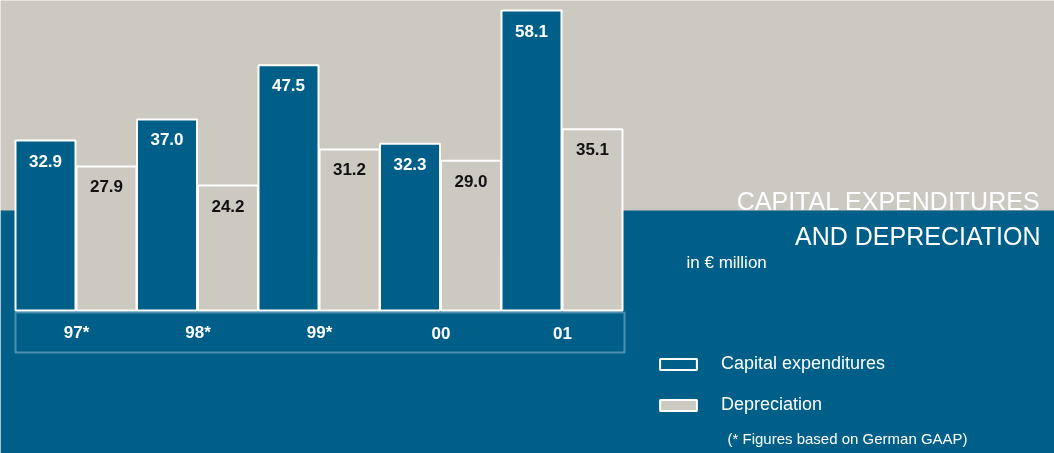 The width and height of the screenshot is (1054, 453). What do you see at coordinates (198, 332) in the screenshot?
I see `x-tick-label: 98*` at bounding box center [198, 332].